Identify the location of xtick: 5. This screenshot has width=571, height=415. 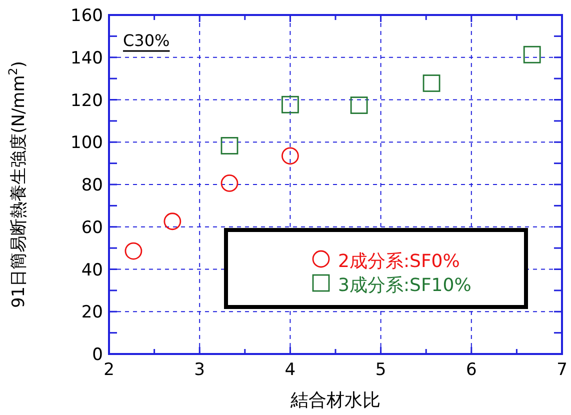
(380, 370).